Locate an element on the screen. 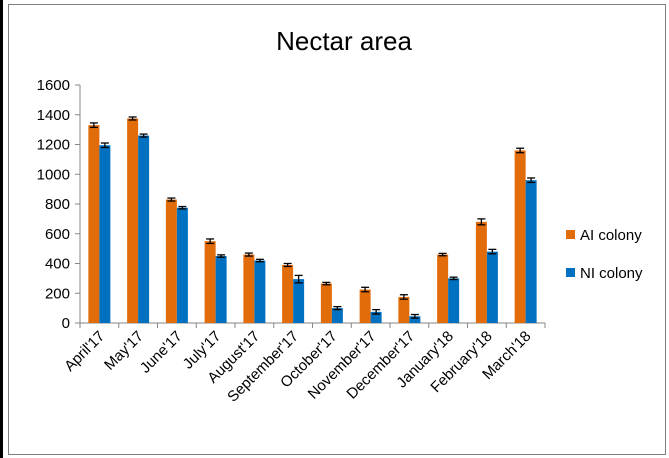 The height and width of the screenshot is (458, 669). y-axis: 0 200 400 600 800 1000 1200 1400 1600 is located at coordinates (59, 204).